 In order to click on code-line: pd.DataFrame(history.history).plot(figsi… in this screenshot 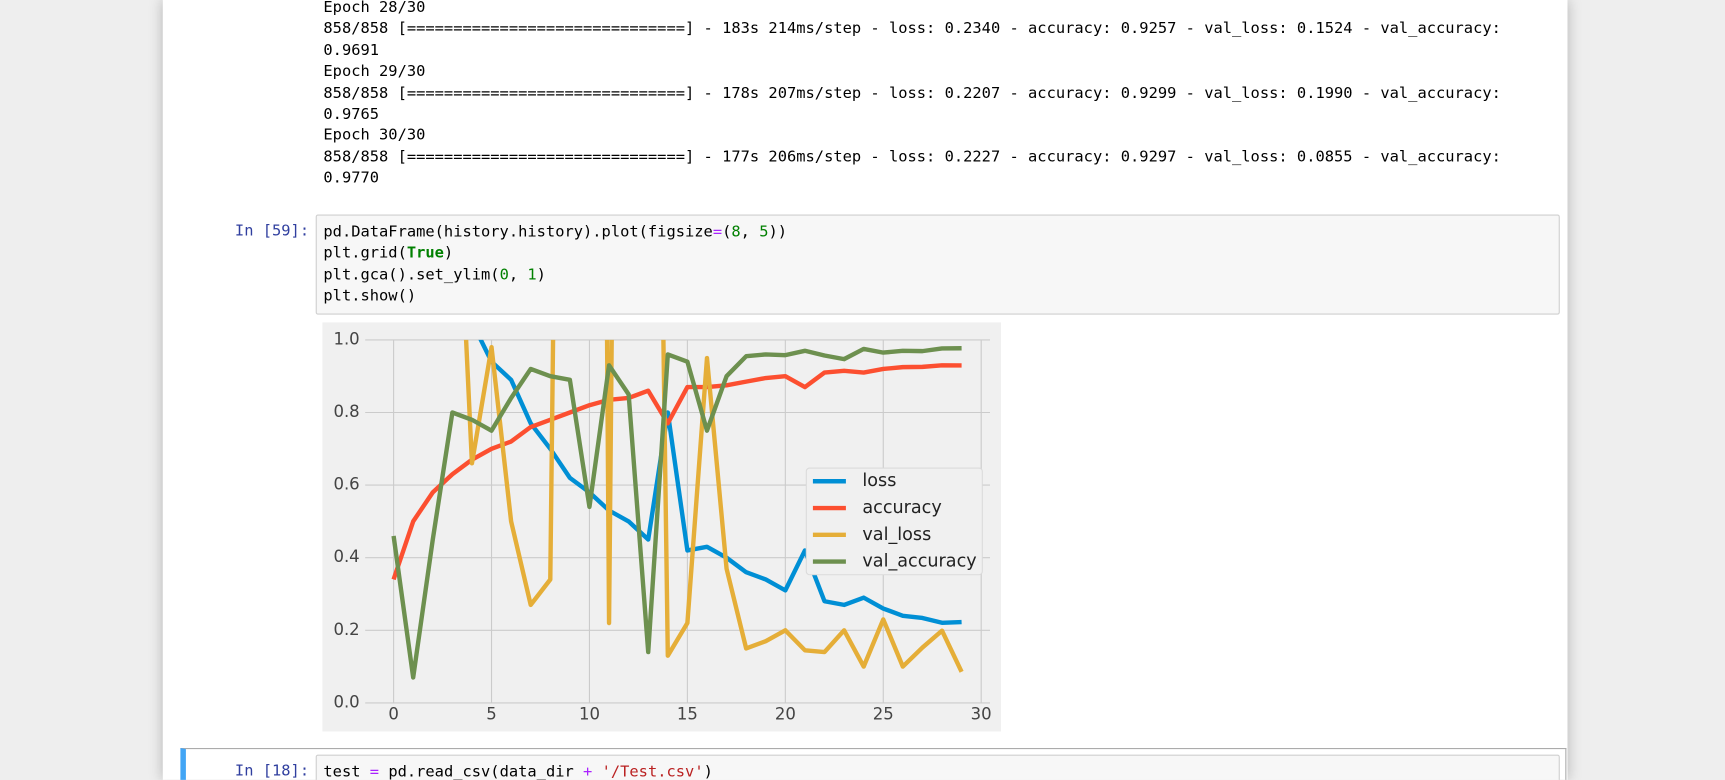, I will do `click(555, 232)`.